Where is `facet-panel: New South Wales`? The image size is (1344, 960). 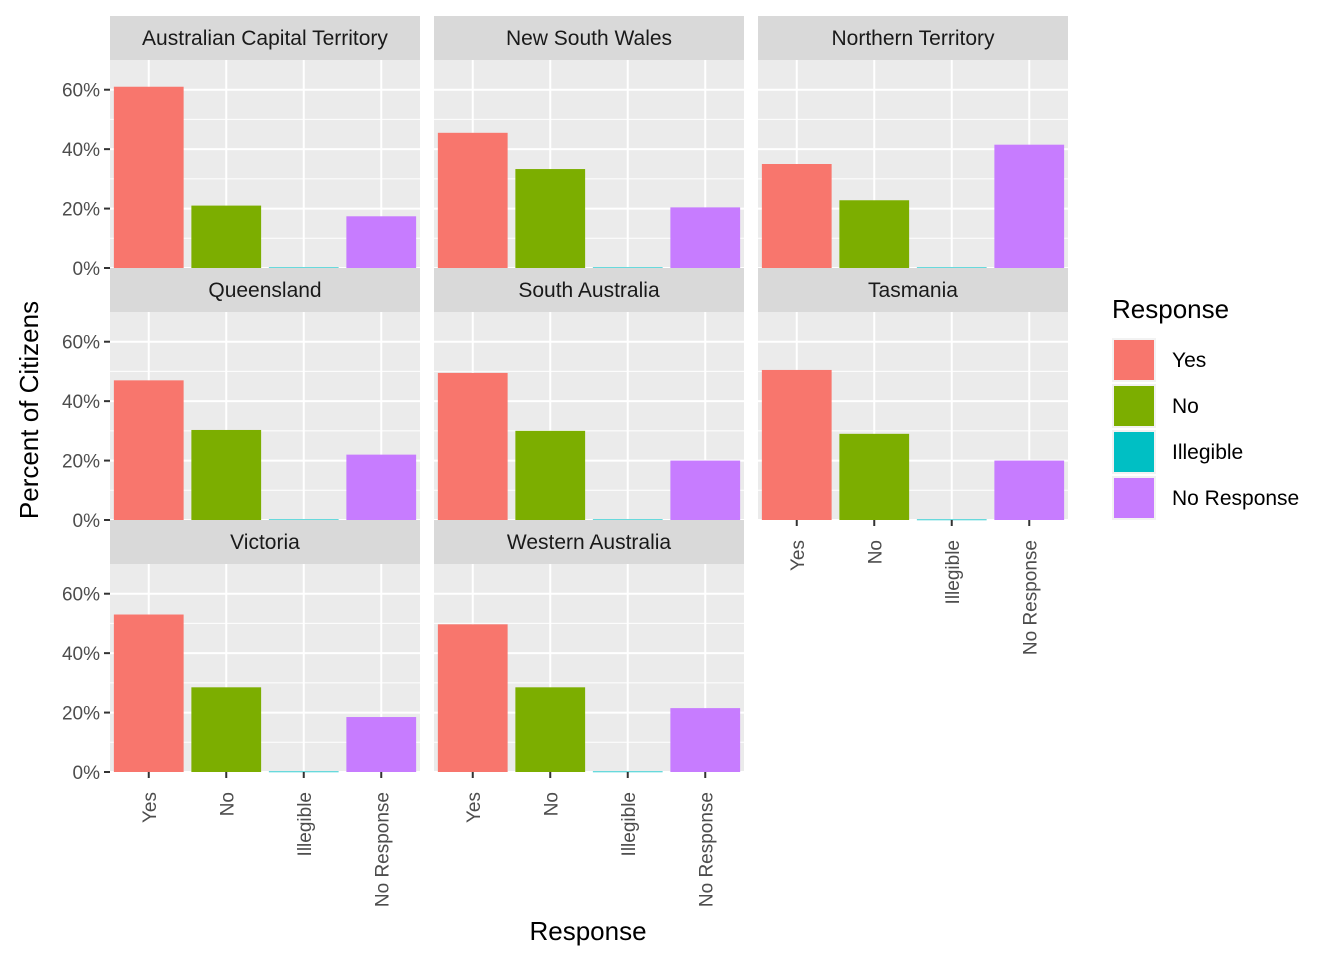
facet-panel: New South Wales is located at coordinates (589, 142).